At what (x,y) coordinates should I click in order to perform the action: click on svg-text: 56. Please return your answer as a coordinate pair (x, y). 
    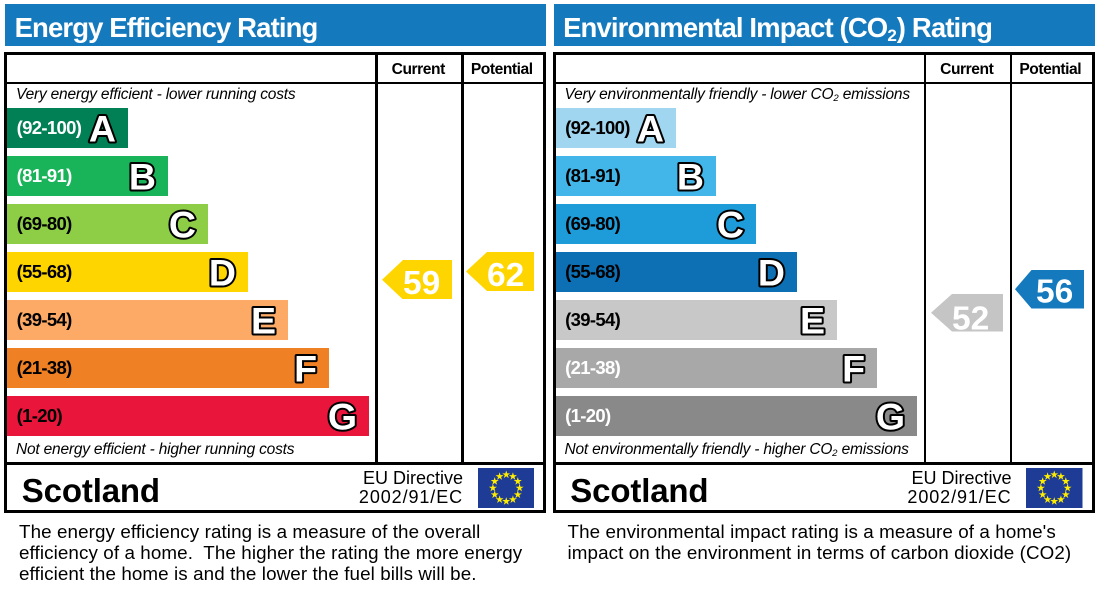
    Looking at the image, I should click on (1054, 291).